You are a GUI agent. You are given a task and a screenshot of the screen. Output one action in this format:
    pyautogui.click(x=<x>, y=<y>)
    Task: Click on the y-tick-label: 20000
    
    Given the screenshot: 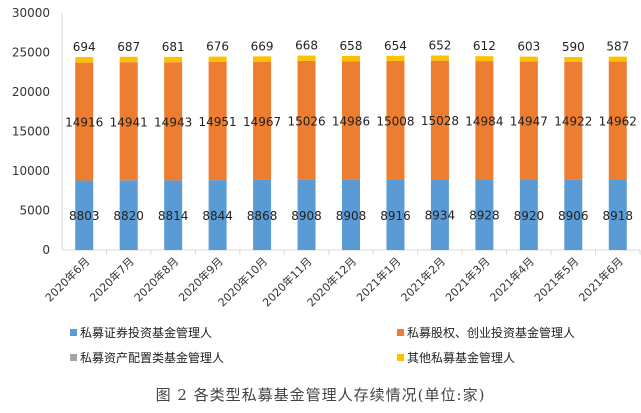 What is the action you would take?
    pyautogui.click(x=31, y=92)
    